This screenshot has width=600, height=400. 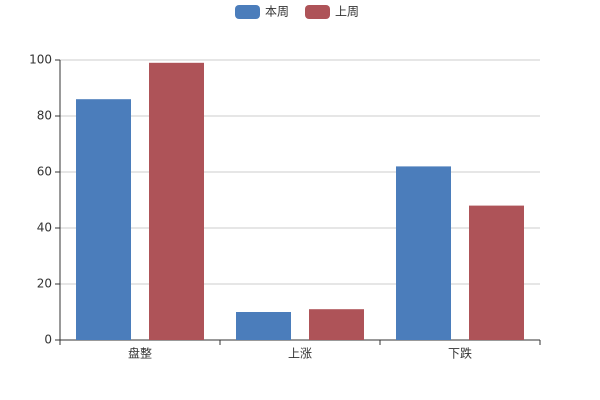 What do you see at coordinates (40, 60) in the screenshot?
I see `y-tick-label: 100` at bounding box center [40, 60].